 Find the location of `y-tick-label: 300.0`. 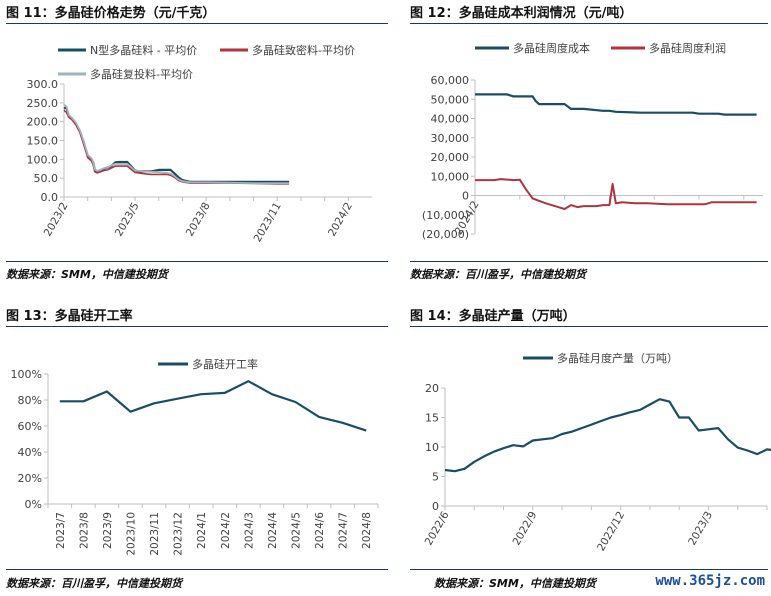

y-tick-label: 300.0 is located at coordinates (43, 84).